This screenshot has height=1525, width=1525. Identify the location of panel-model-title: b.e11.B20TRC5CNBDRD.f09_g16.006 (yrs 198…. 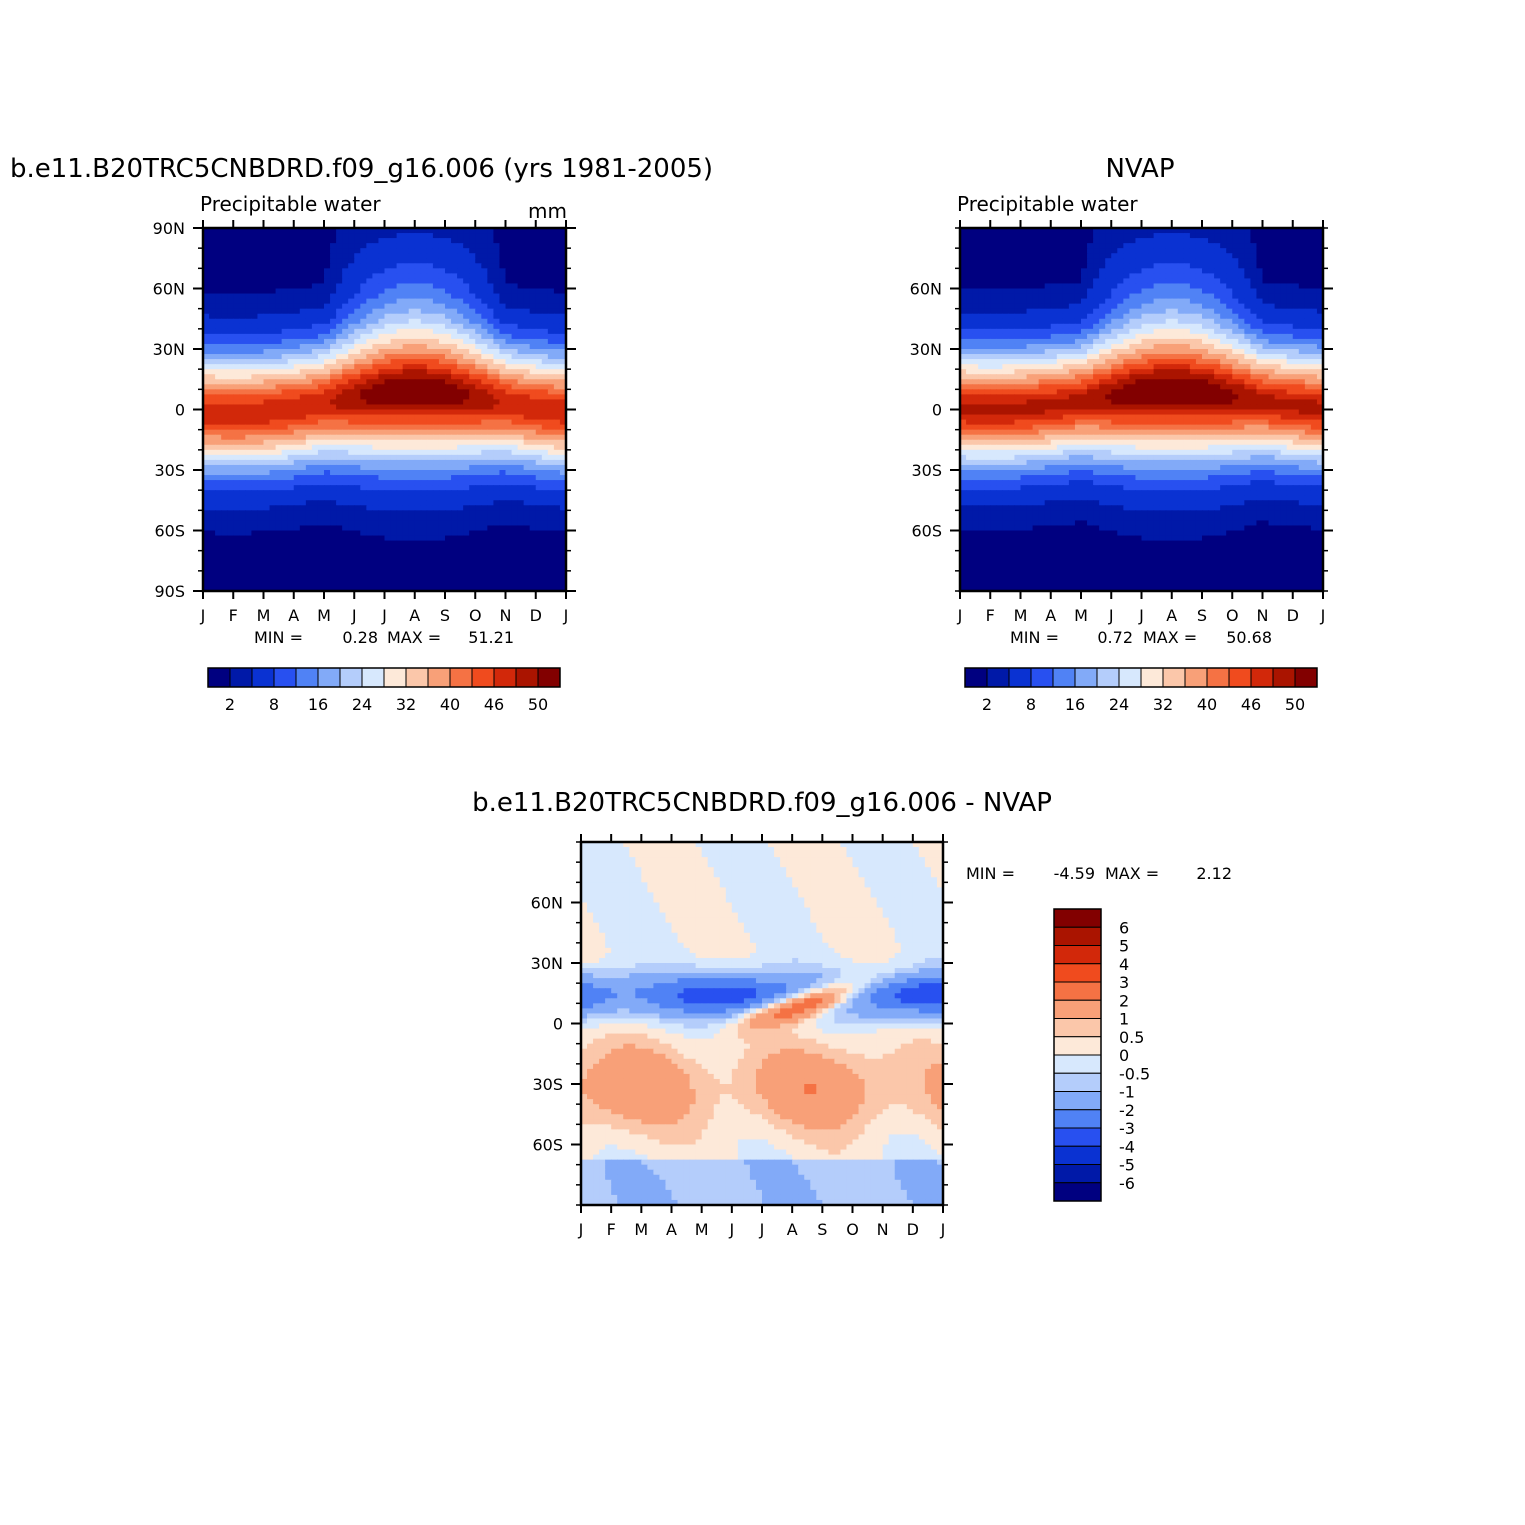
(361, 169).